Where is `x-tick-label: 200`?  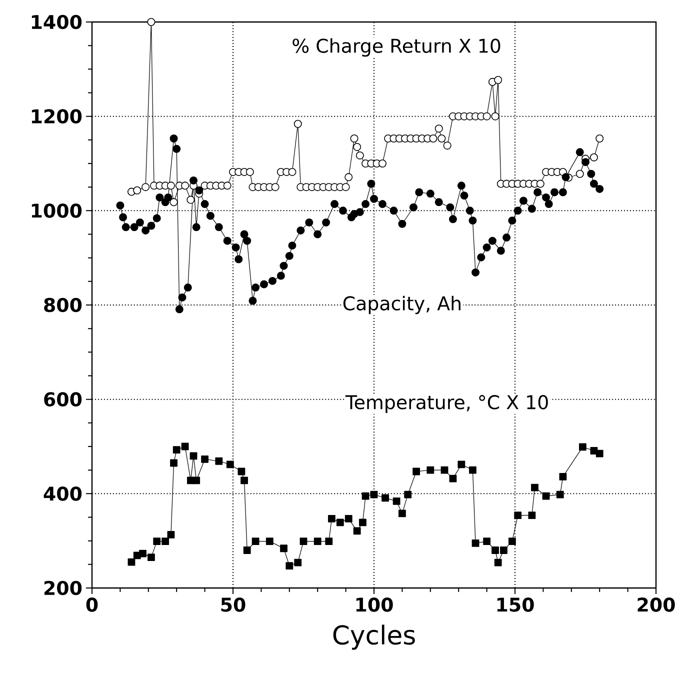
x-tick-label: 200 is located at coordinates (656, 605).